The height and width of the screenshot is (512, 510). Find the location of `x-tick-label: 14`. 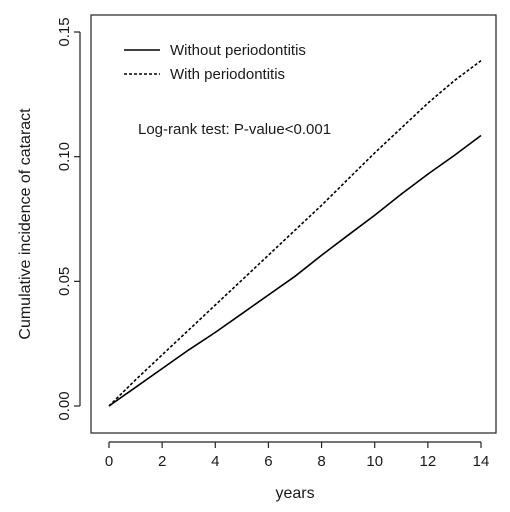

x-tick-label: 14 is located at coordinates (481, 461).